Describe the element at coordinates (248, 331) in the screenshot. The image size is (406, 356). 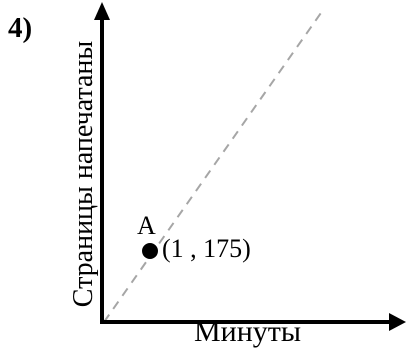
I see `x-axis-label: Минуты` at that location.